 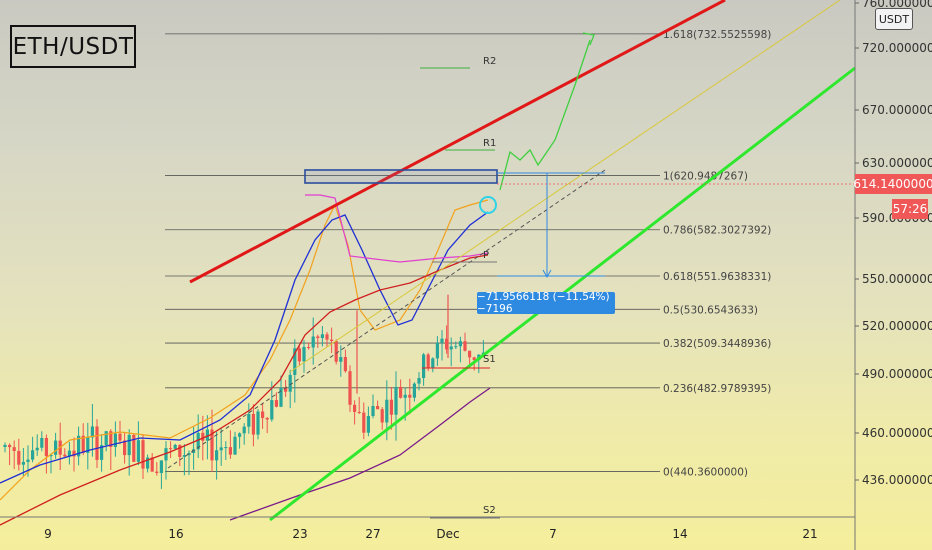 I want to click on fib-label-1.618: 1.618(732.5525598), so click(x=717, y=35).